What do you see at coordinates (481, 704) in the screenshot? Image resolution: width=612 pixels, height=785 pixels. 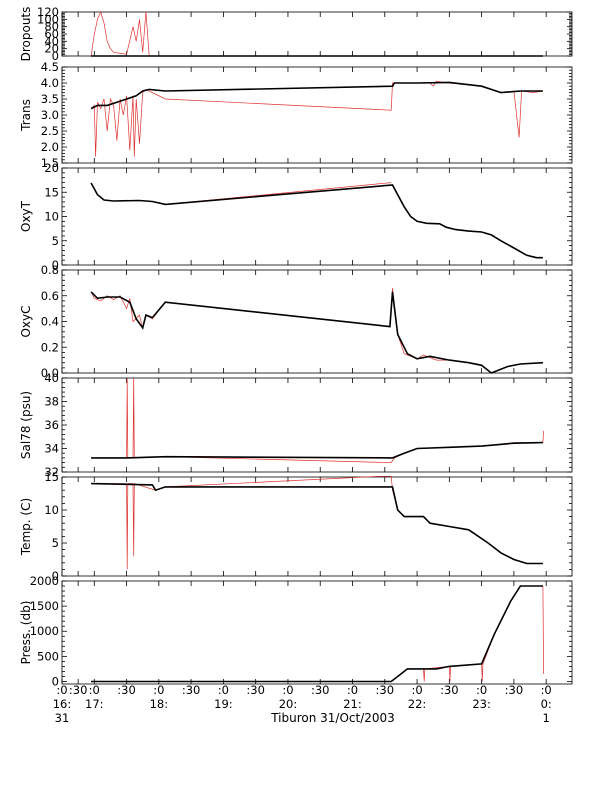 I see `x-tick-label-hour: 23:` at bounding box center [481, 704].